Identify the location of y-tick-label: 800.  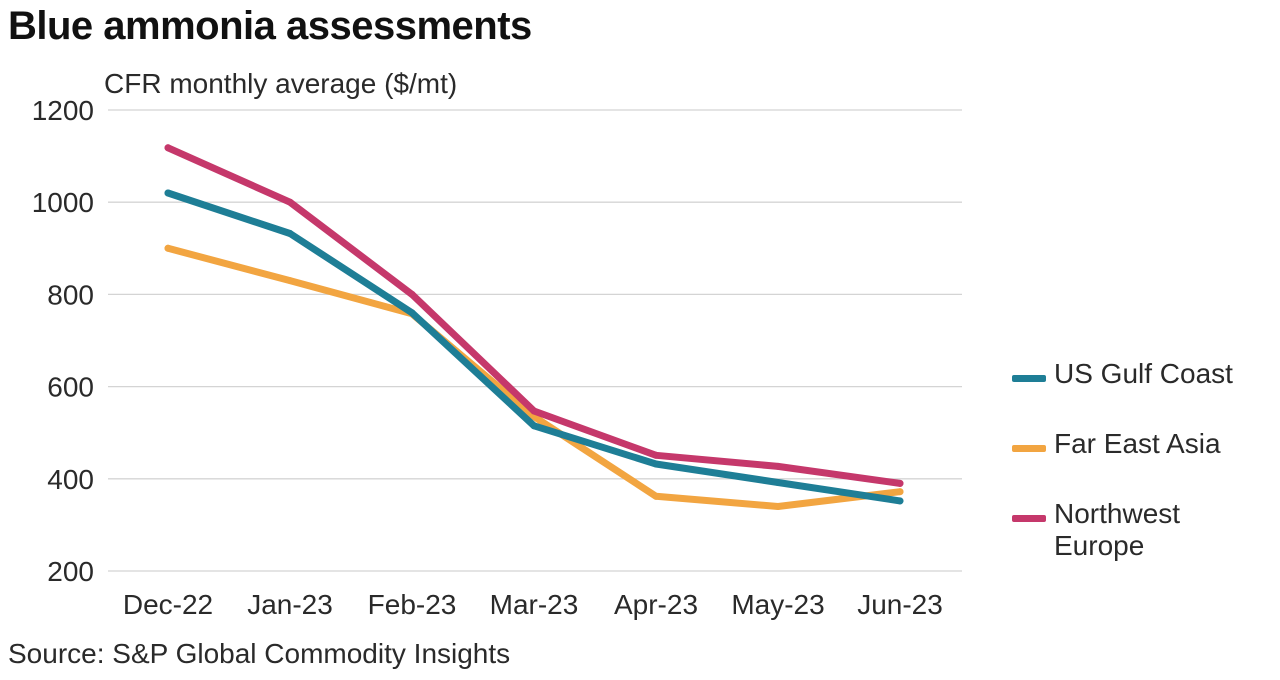
(70, 294).